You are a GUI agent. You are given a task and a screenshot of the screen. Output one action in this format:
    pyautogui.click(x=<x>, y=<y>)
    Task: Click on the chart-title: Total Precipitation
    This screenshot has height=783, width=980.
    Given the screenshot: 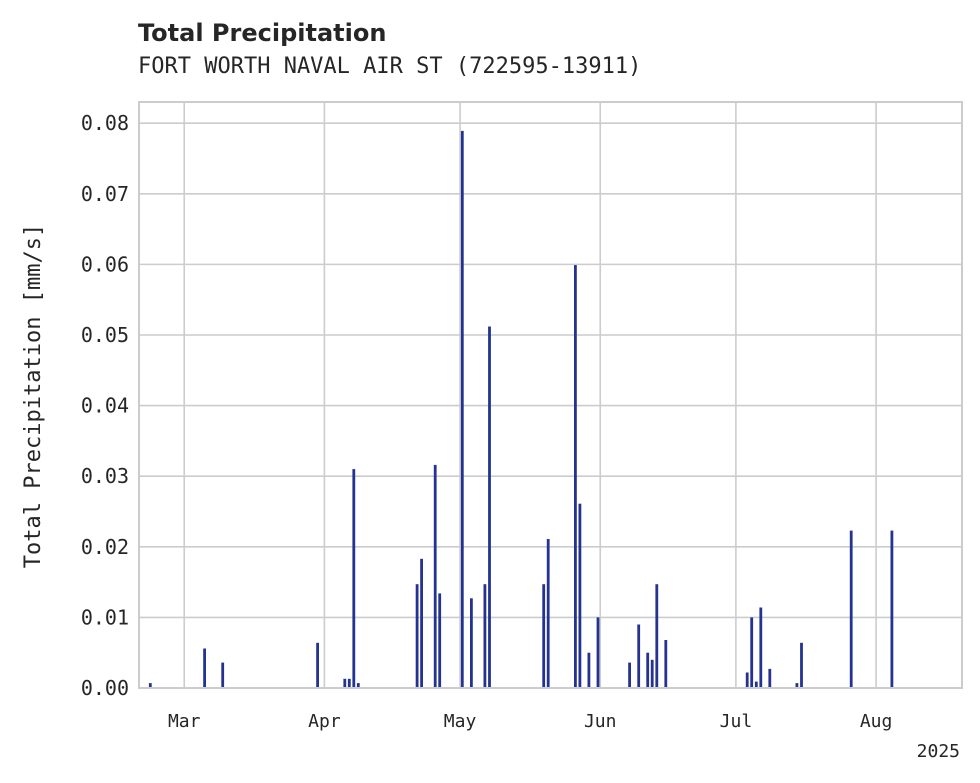 What is the action you would take?
    pyautogui.click(x=262, y=33)
    